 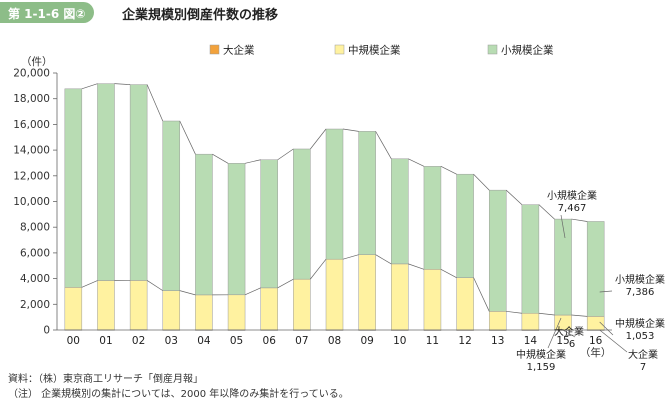 What do you see at coordinates (643, 367) in the screenshot?
I see `callout-large-2016-value: 7` at bounding box center [643, 367].